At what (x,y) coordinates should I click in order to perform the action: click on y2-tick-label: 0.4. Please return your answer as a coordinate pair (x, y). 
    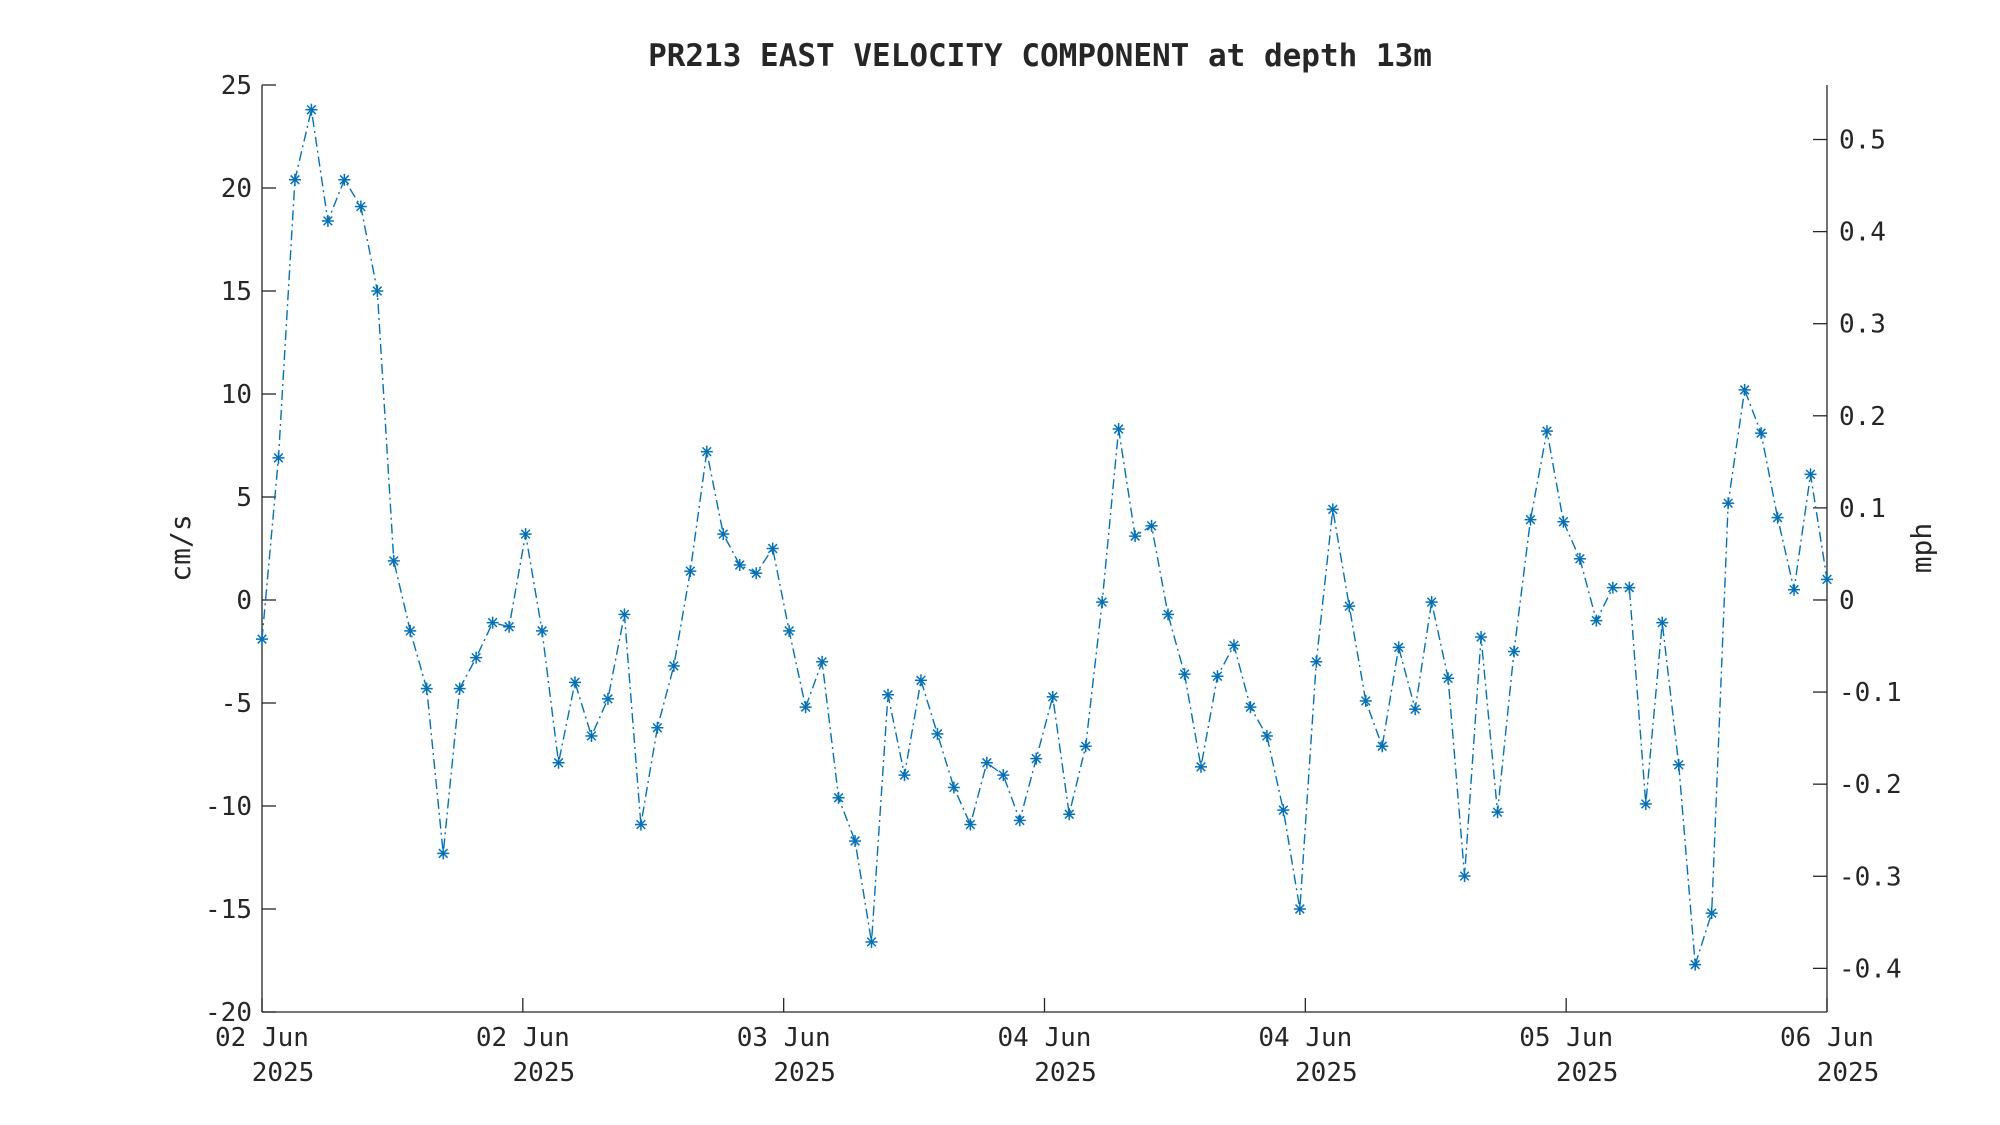
    Looking at the image, I should click on (1862, 233).